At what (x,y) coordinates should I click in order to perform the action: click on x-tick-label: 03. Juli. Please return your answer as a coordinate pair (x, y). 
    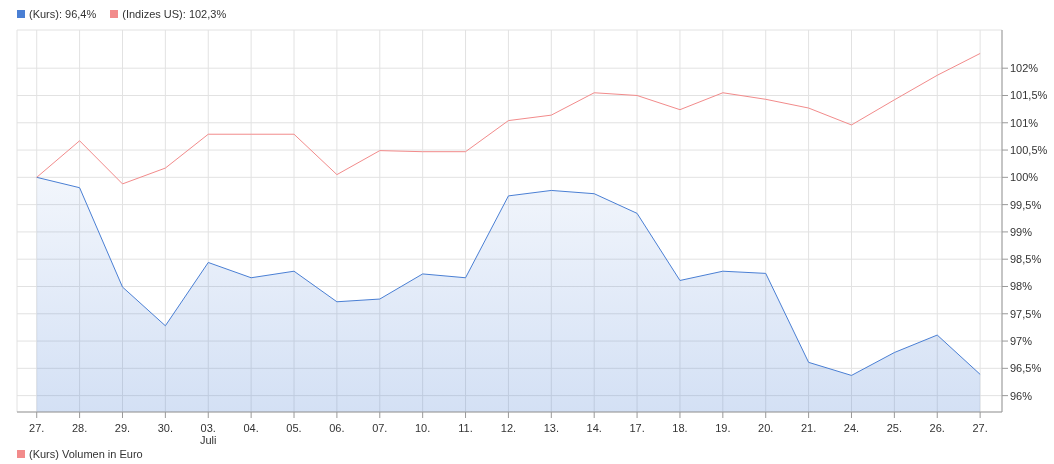
    Looking at the image, I should click on (208, 434).